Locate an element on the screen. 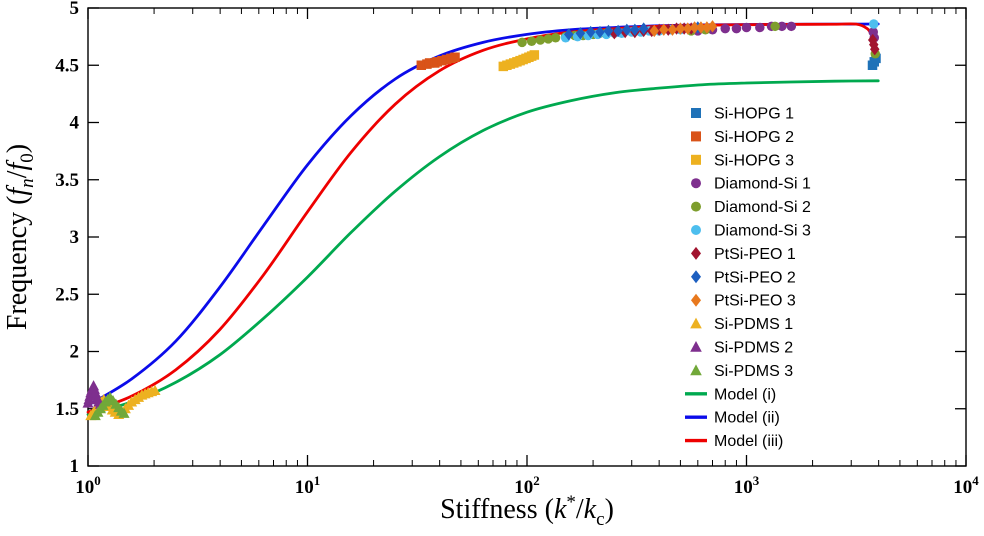  legend-item-si-hopg-1: Si-HOPG 1 is located at coordinates (742, 114).